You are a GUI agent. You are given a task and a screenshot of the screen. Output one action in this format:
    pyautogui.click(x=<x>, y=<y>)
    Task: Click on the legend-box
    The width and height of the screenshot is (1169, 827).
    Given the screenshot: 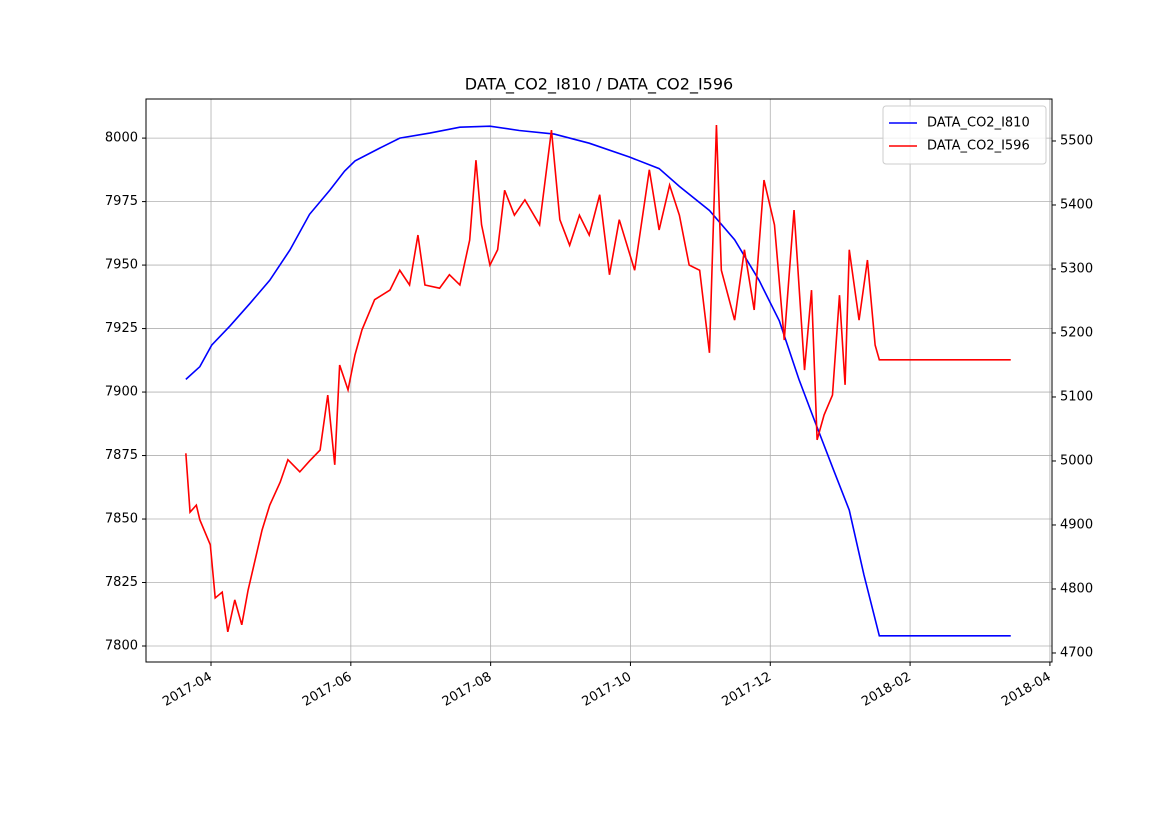 What is the action you would take?
    pyautogui.click(x=964, y=135)
    